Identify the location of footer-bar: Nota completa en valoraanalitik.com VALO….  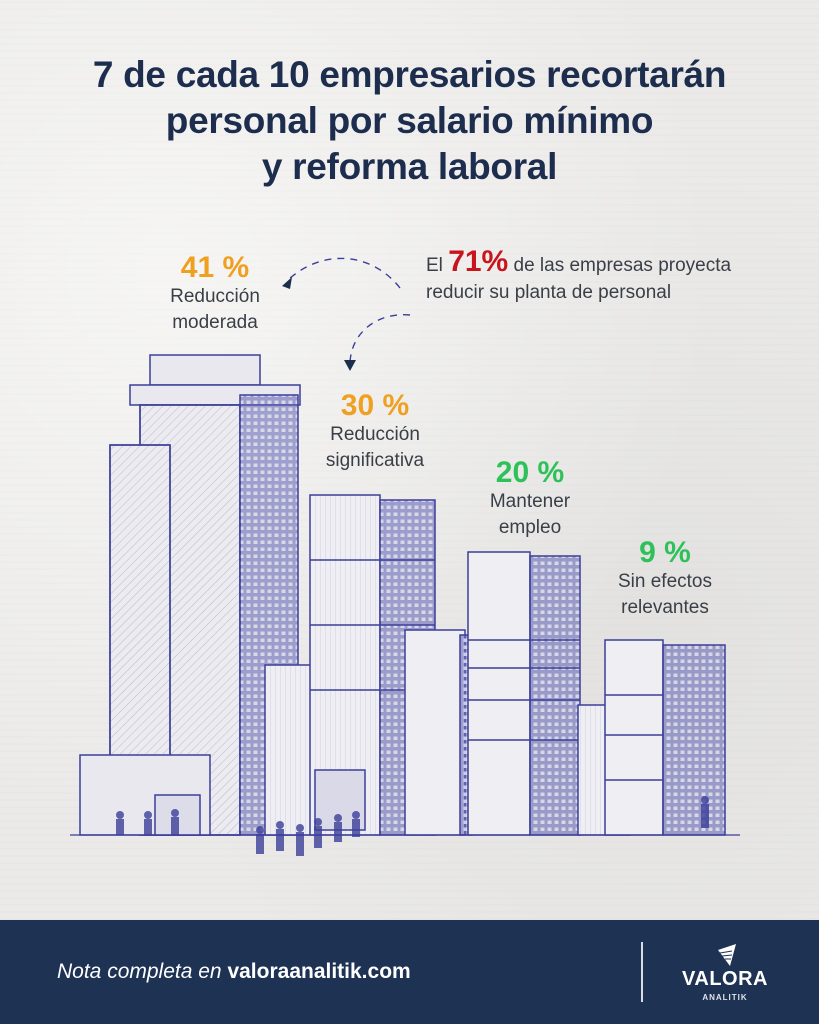
(409, 972).